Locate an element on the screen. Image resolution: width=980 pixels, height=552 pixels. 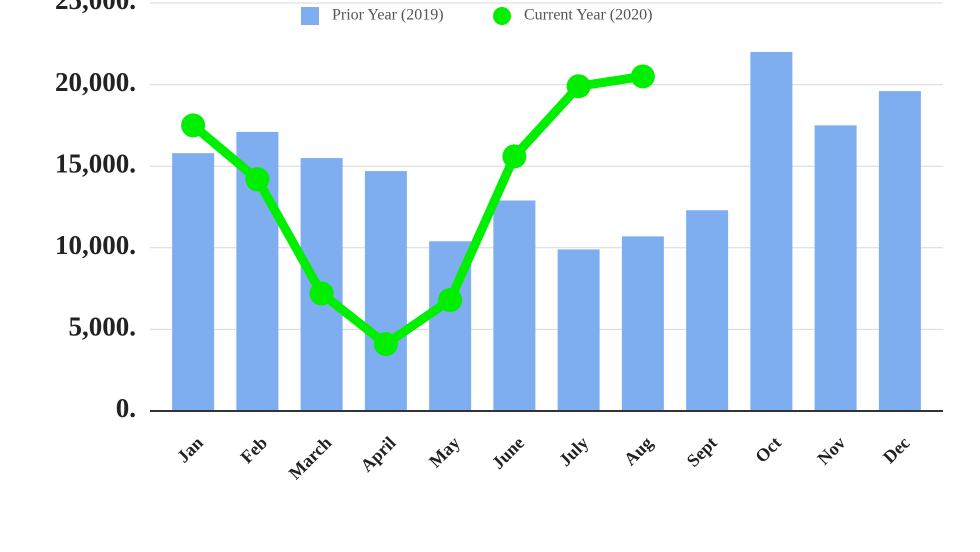
x-tick-label: Dec is located at coordinates (896, 450).